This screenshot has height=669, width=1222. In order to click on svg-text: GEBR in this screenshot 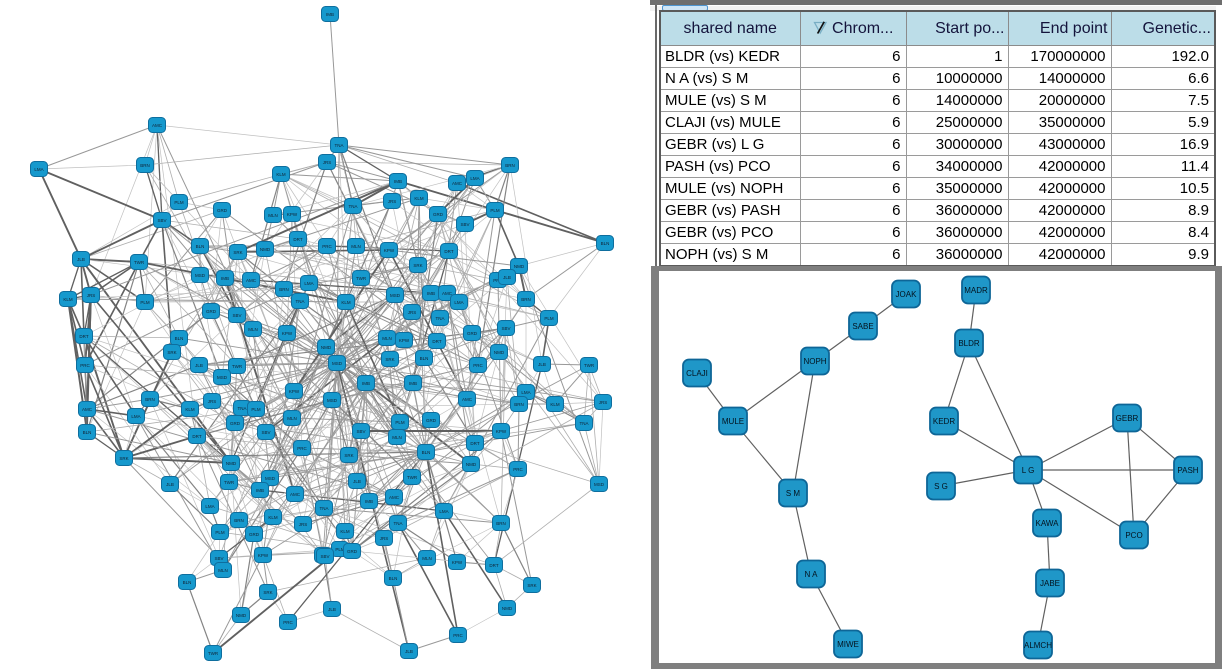, I will do `click(1127, 418)`.